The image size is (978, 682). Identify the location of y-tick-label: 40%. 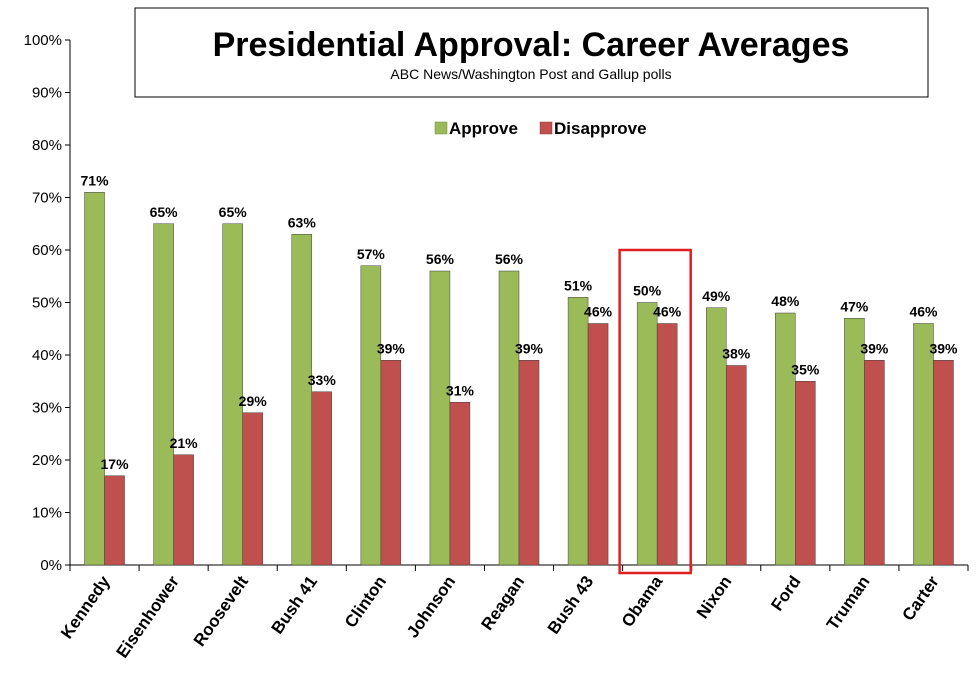
(47, 355).